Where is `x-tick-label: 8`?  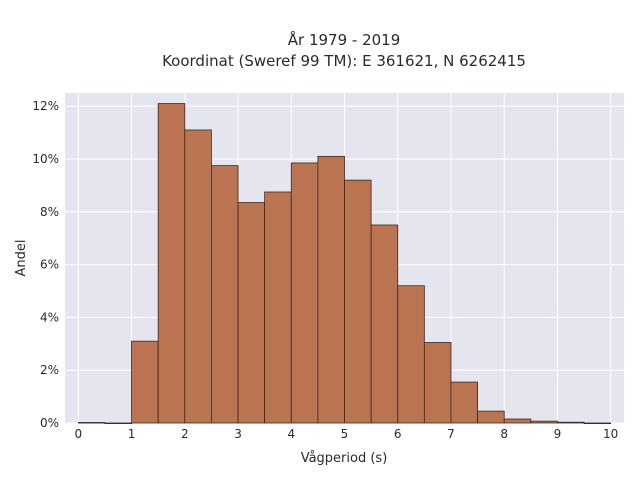
x-tick-label: 8 is located at coordinates (504, 434).